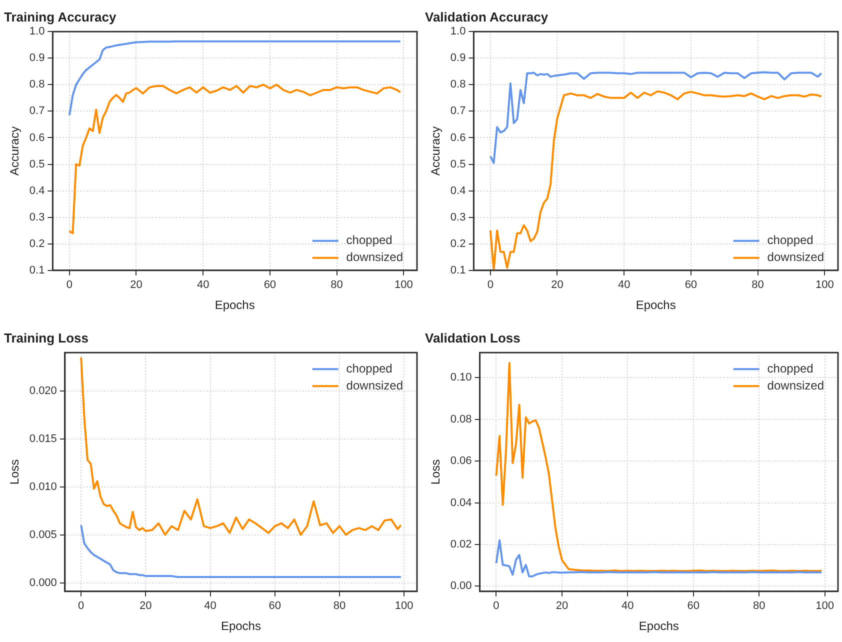 This screenshot has width=842, height=642. I want to click on y-tick-label: 0.06, so click(461, 461).